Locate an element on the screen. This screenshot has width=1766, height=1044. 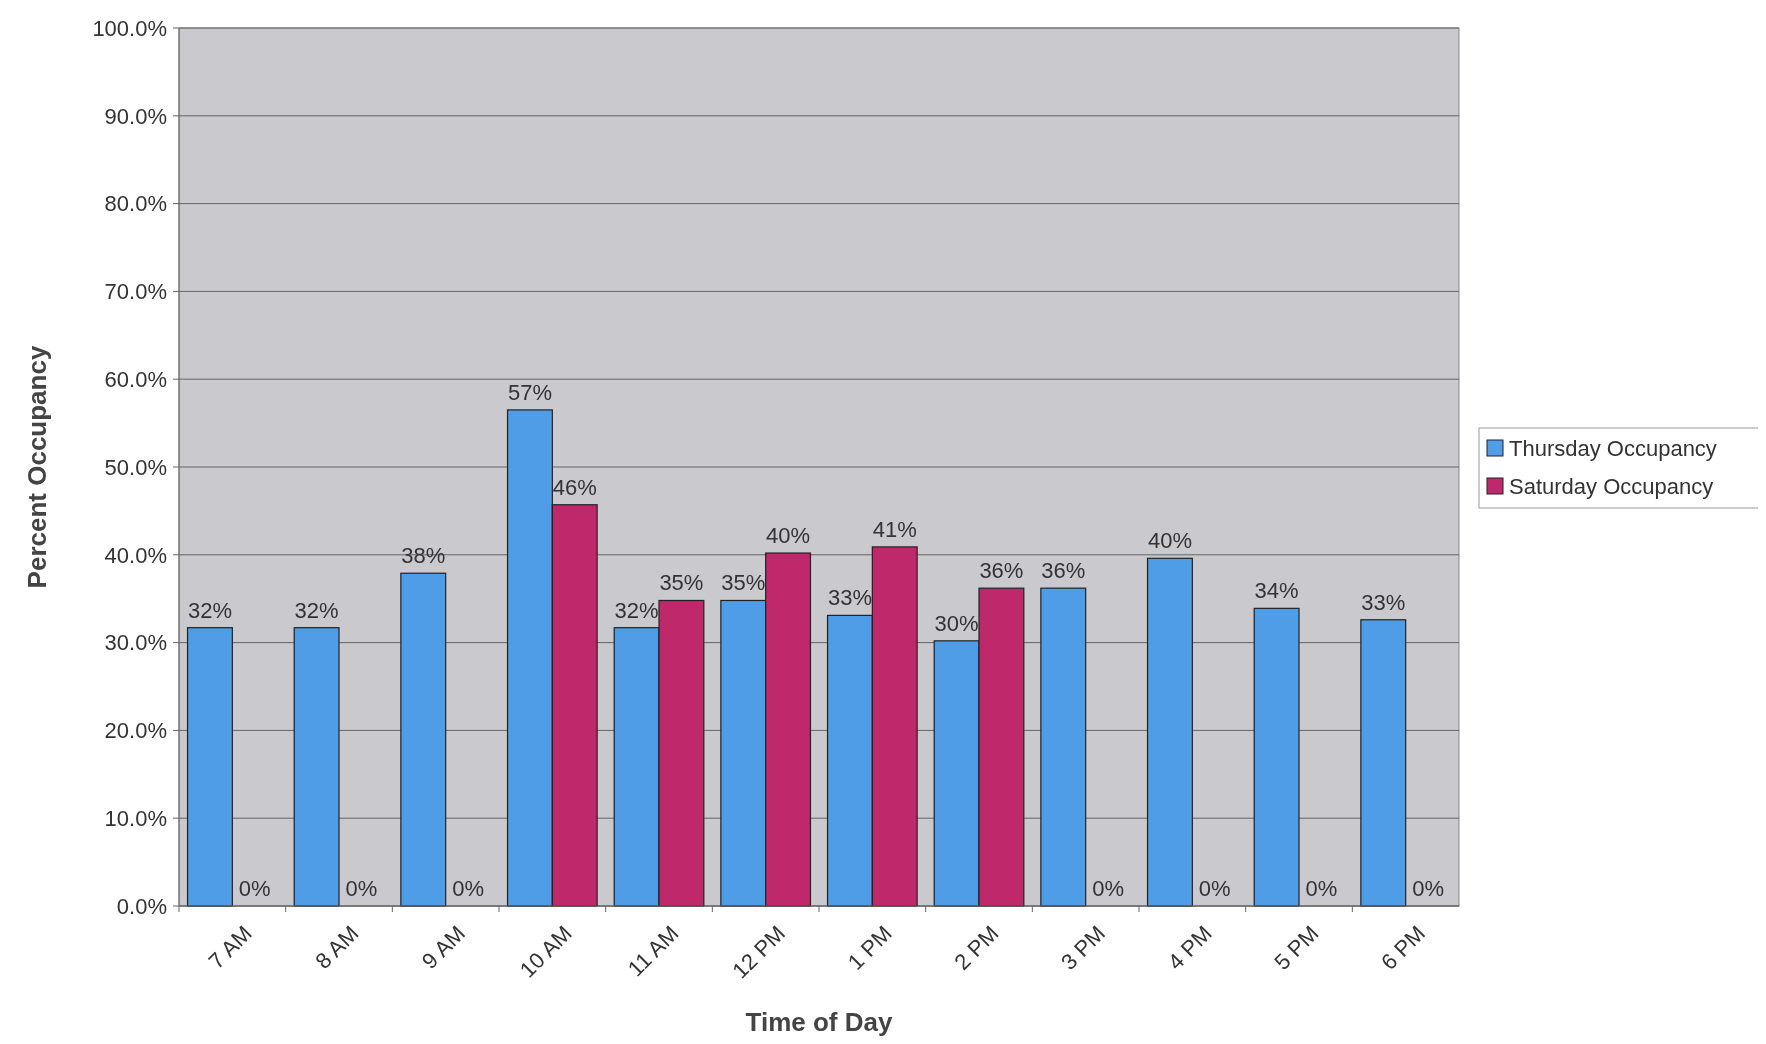
y-tick-label: 40.0% is located at coordinates (135, 555).